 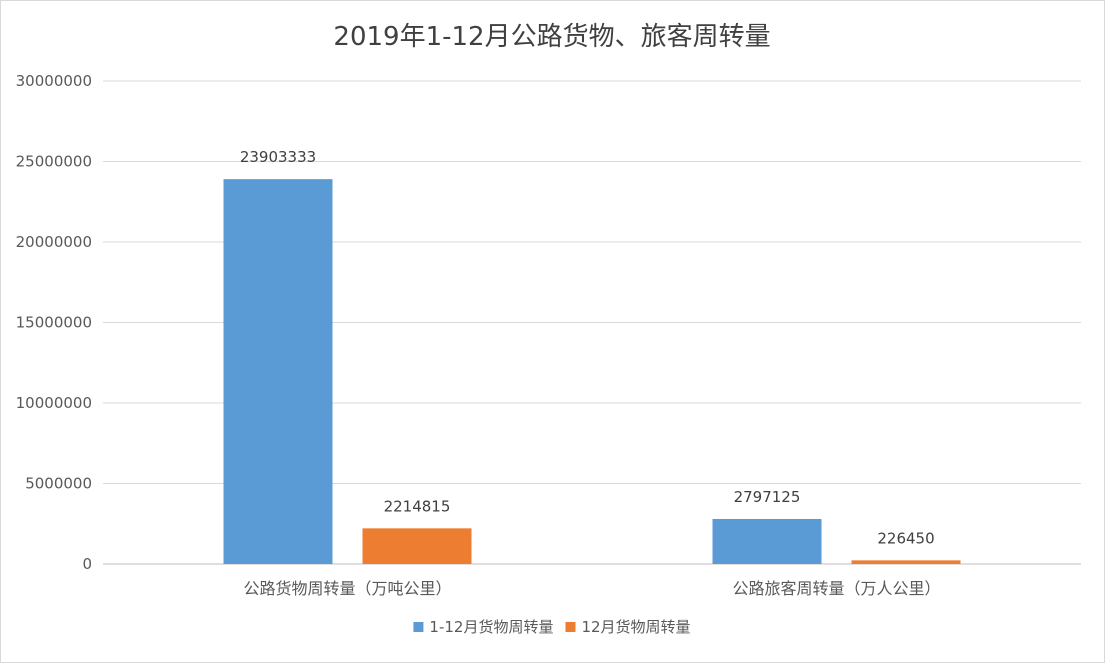 What do you see at coordinates (54, 403) in the screenshot?
I see `y-tick-label: 10000000` at bounding box center [54, 403].